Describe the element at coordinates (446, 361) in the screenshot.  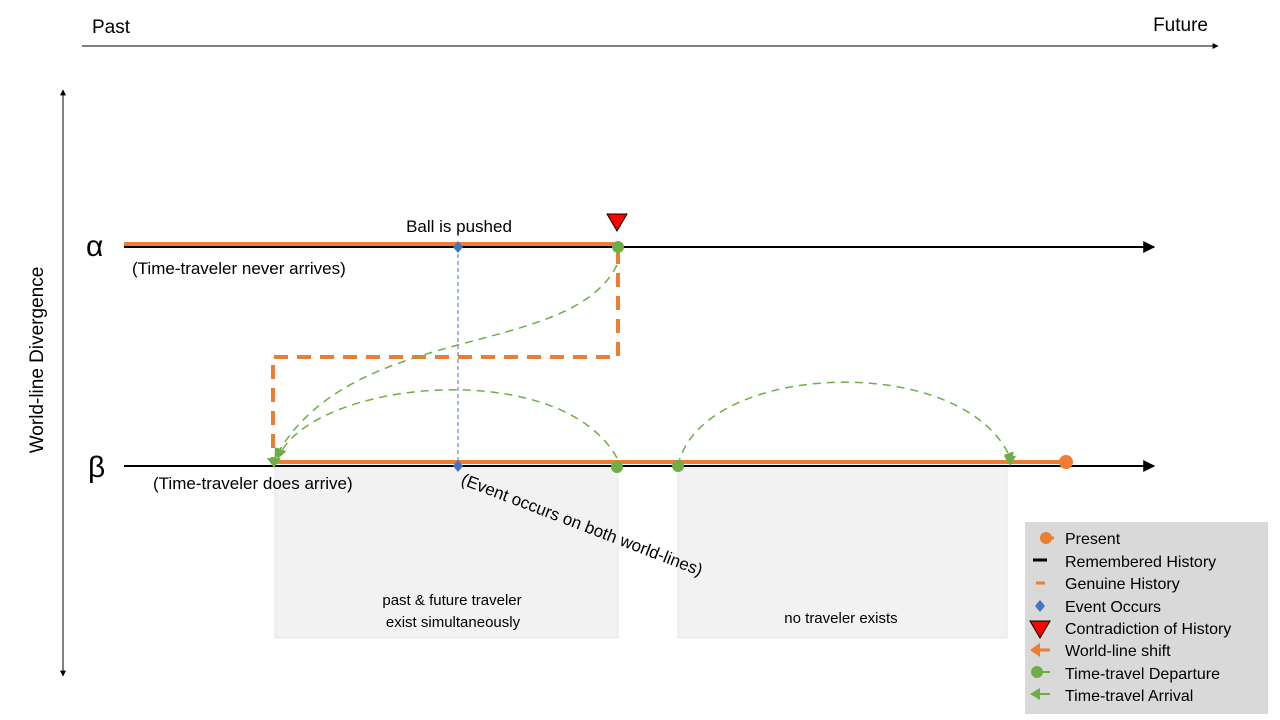
I see `travel-arc-alpha-to-beta` at that location.